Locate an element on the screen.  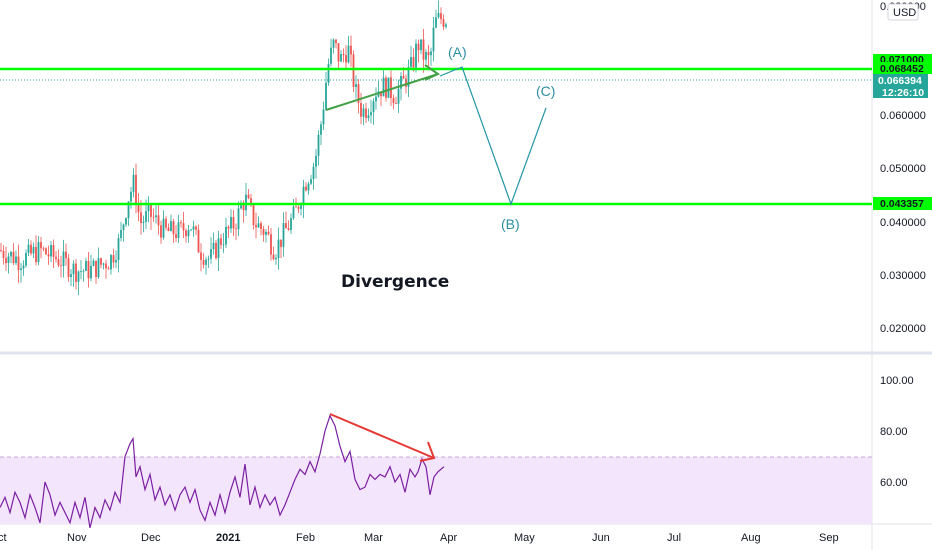
wave-label-b: (B) is located at coordinates (510, 224).